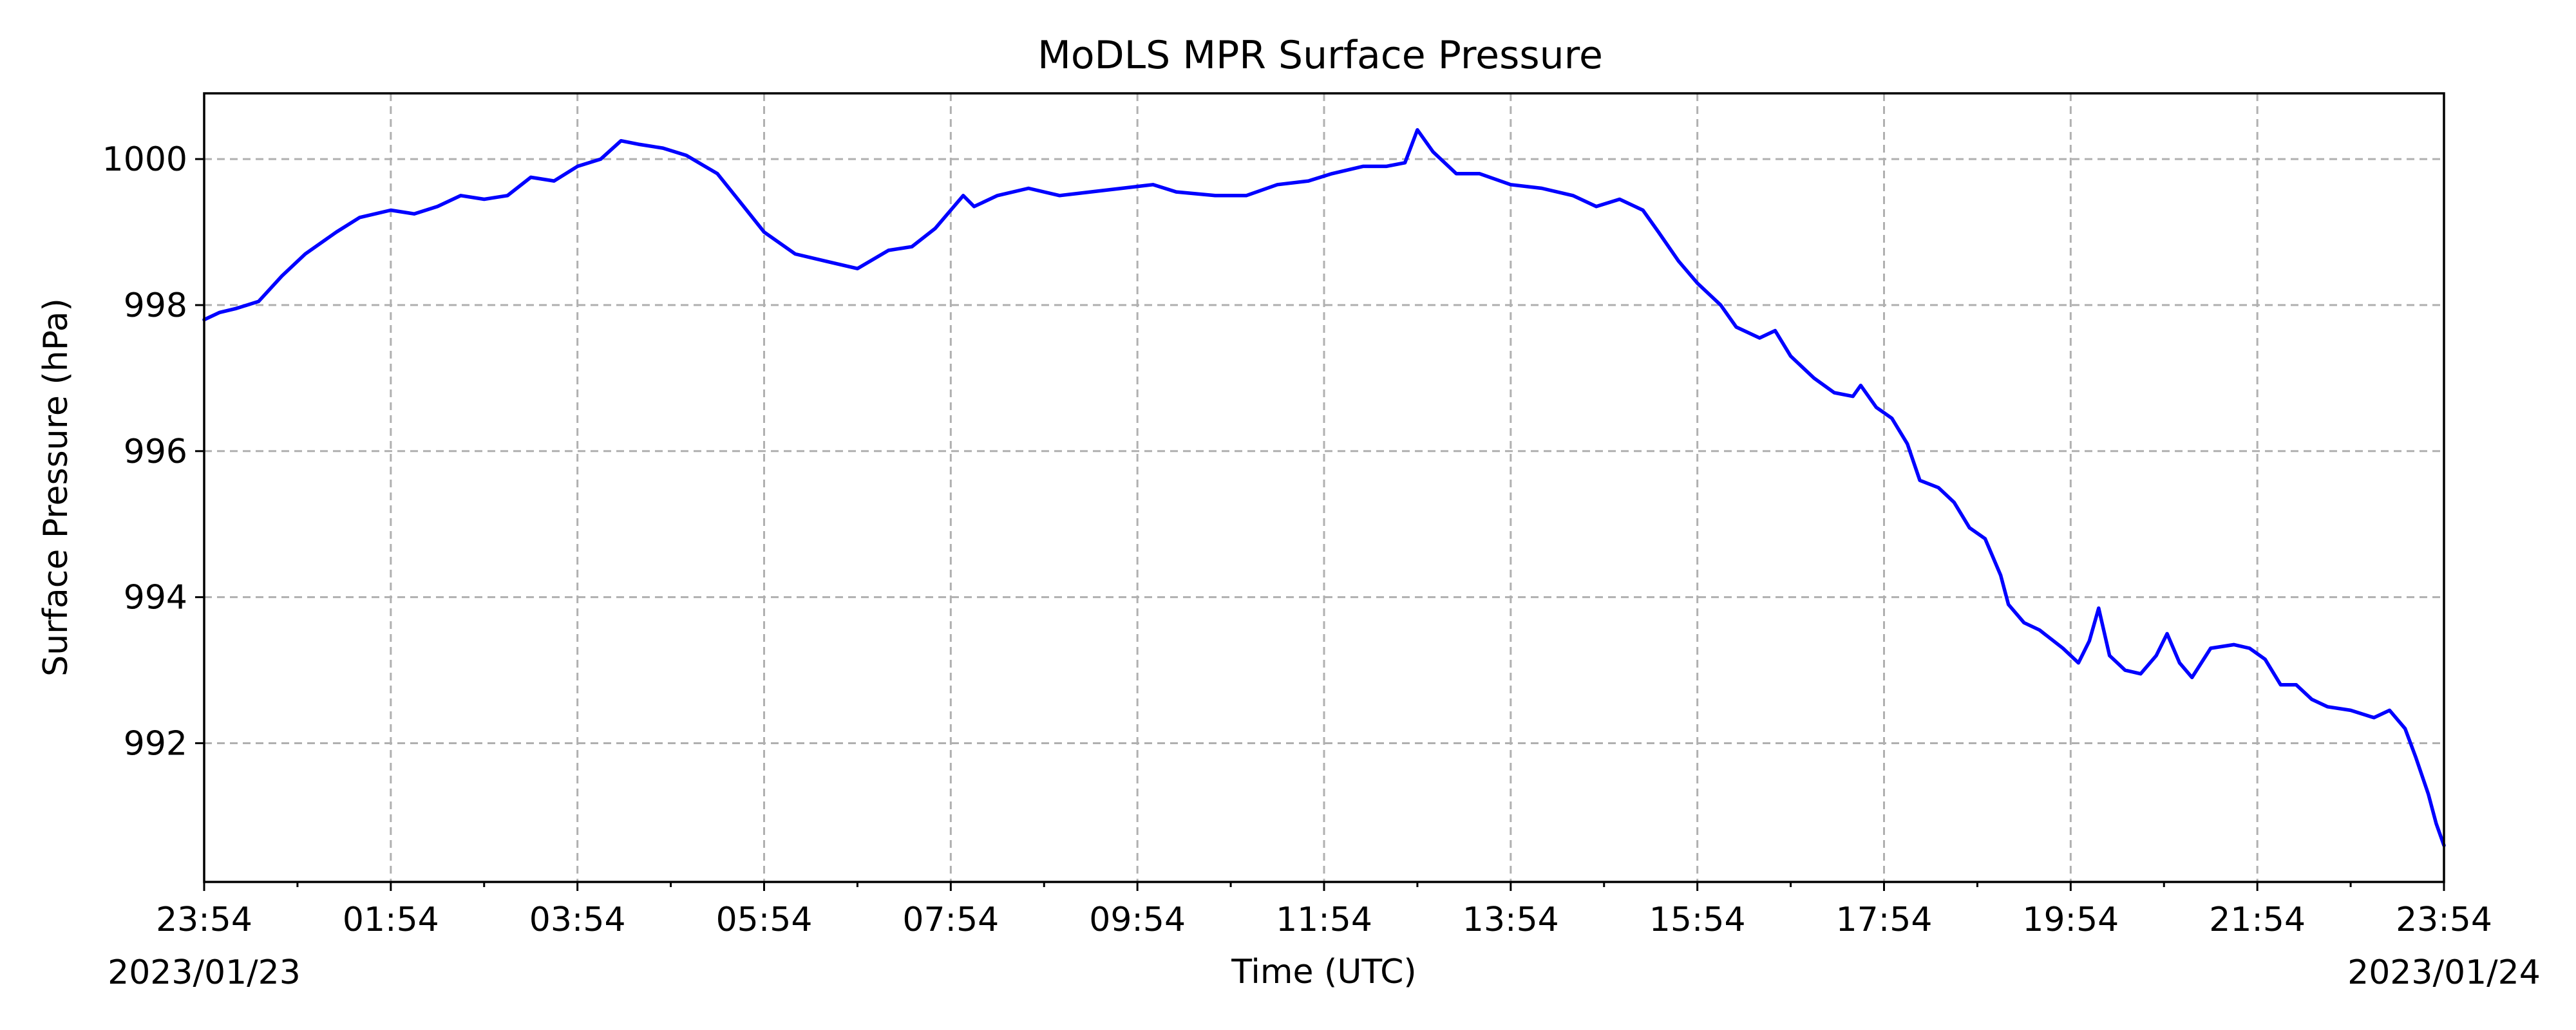 The height and width of the screenshot is (1030, 2576). Describe the element at coordinates (205, 972) in the screenshot. I see `x-tick-date-label: 2023/01/23` at that location.